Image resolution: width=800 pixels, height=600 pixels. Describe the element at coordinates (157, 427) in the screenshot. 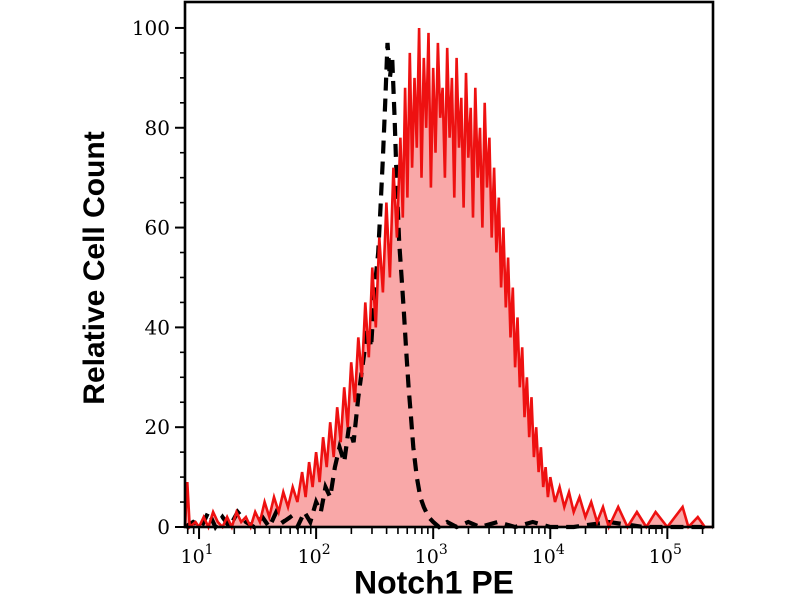

I see `y-axis-tick-label: 20` at that location.